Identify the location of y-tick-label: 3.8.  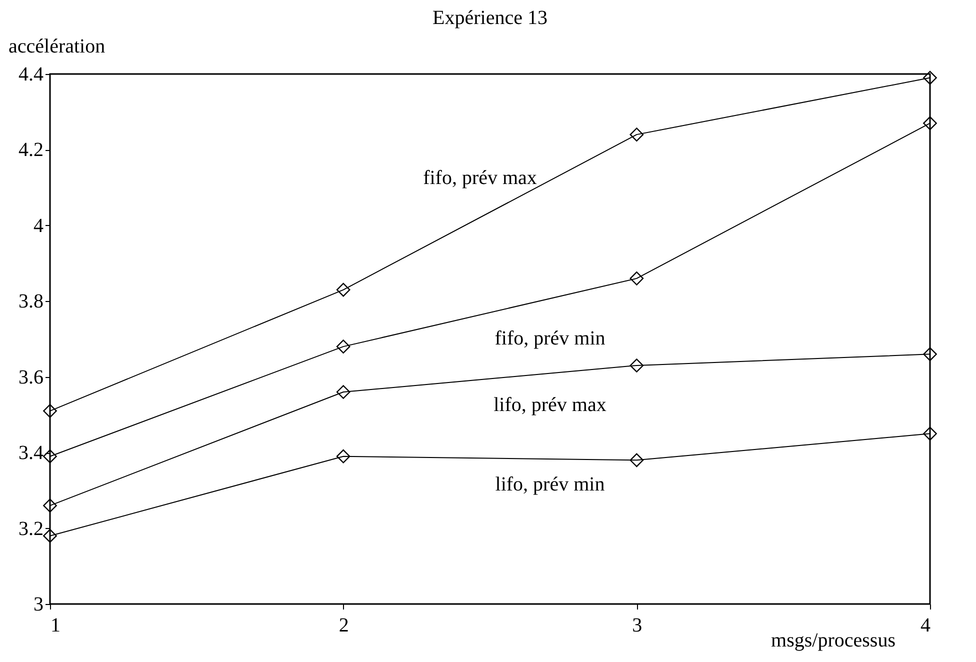
(31, 301).